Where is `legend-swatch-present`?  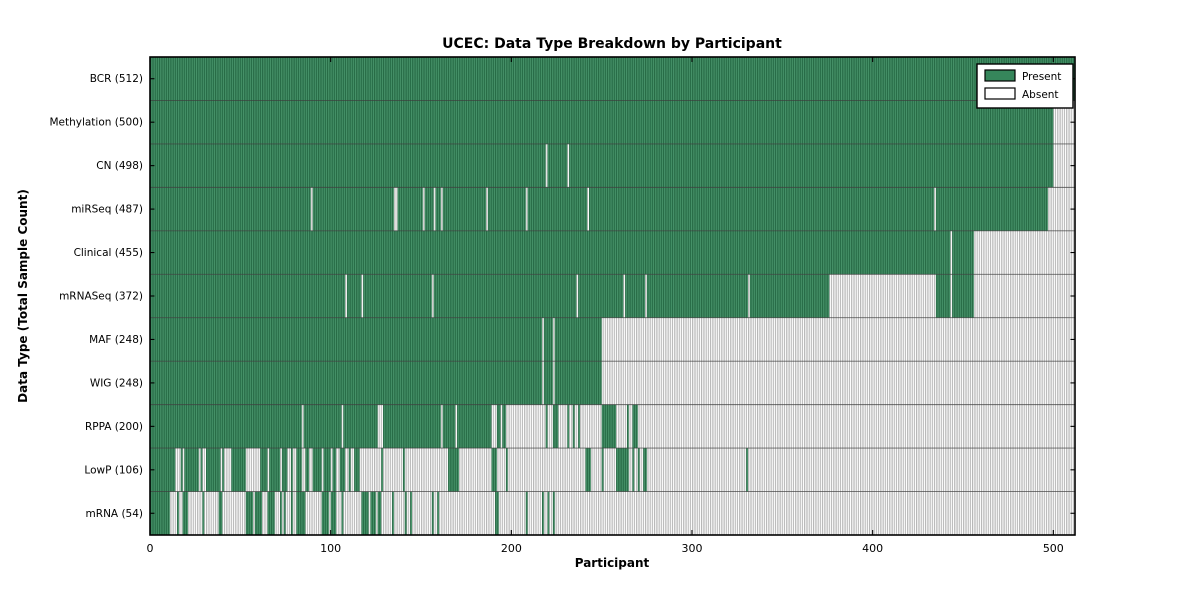 legend-swatch-present is located at coordinates (1000, 75).